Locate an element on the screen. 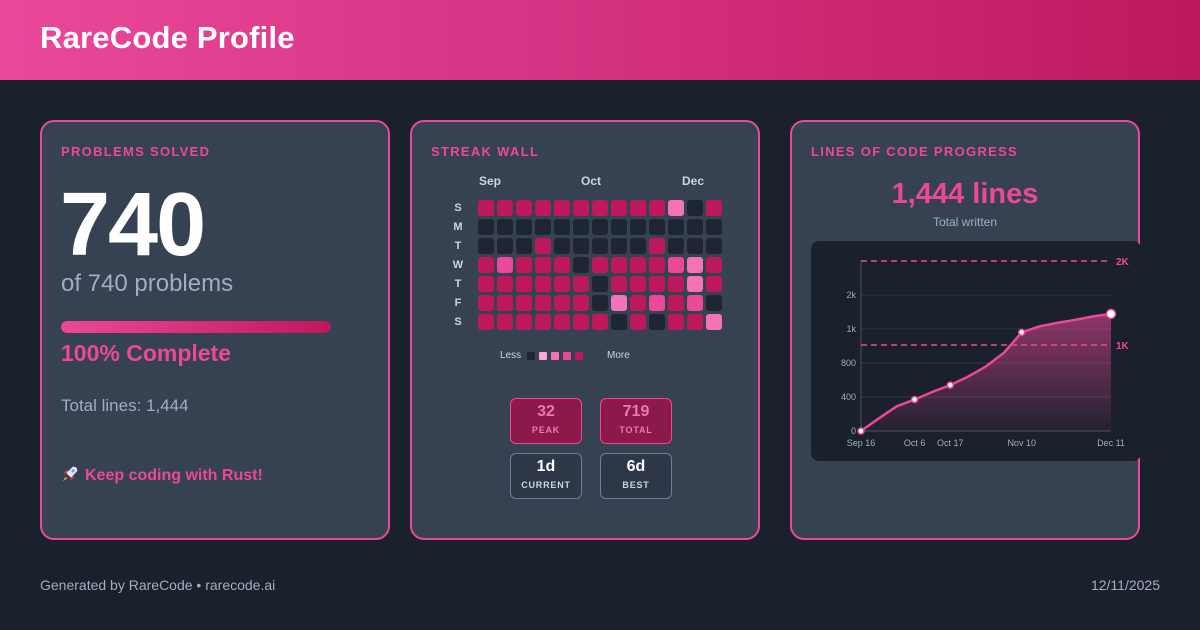 This screenshot has height=630, width=1200. header-banner: RareCode Profile is located at coordinates (600, 40).